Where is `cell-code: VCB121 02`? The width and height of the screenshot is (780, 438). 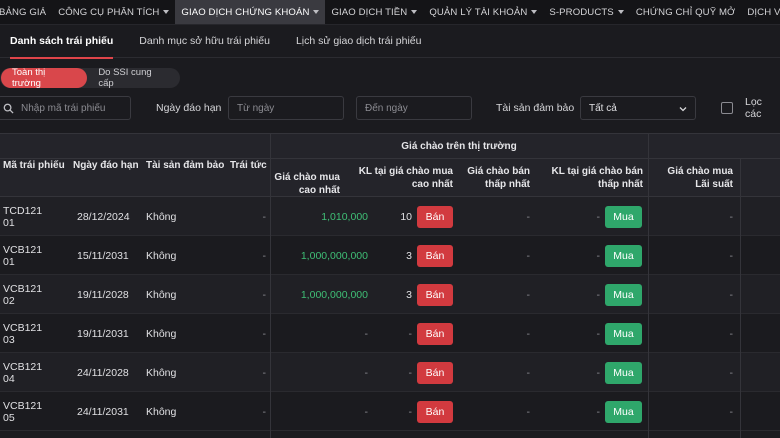 cell-code: VCB121 02 is located at coordinates (22, 294).